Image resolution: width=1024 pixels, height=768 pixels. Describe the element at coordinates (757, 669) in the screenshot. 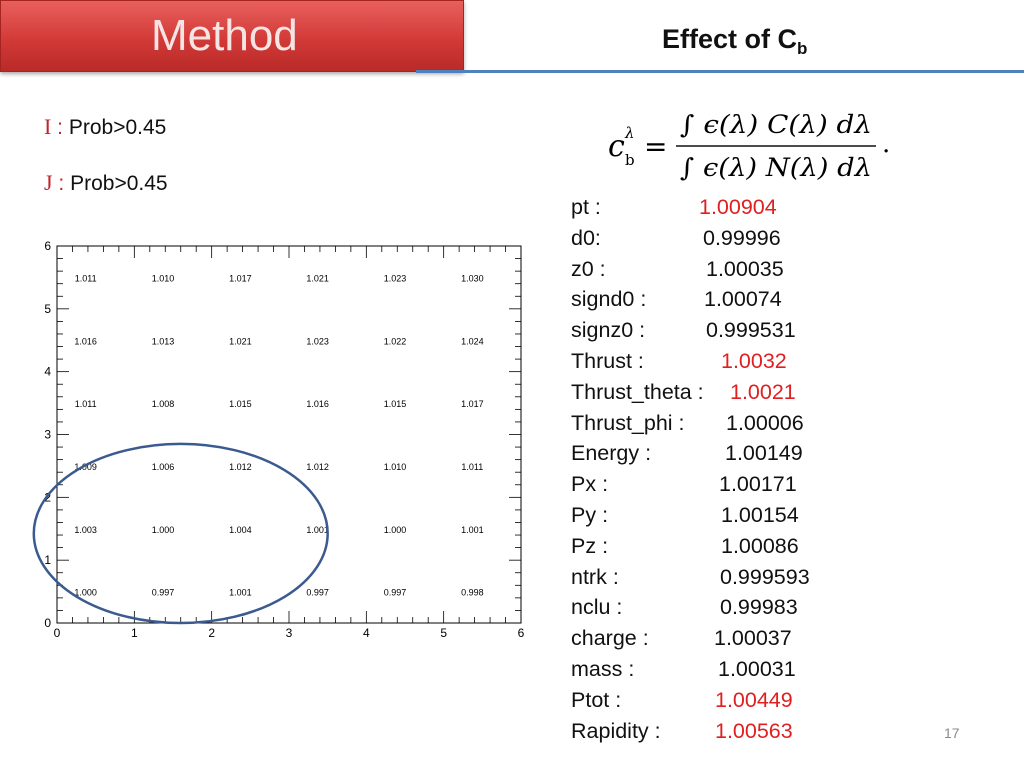

I see `variable-value: 1.00031` at that location.